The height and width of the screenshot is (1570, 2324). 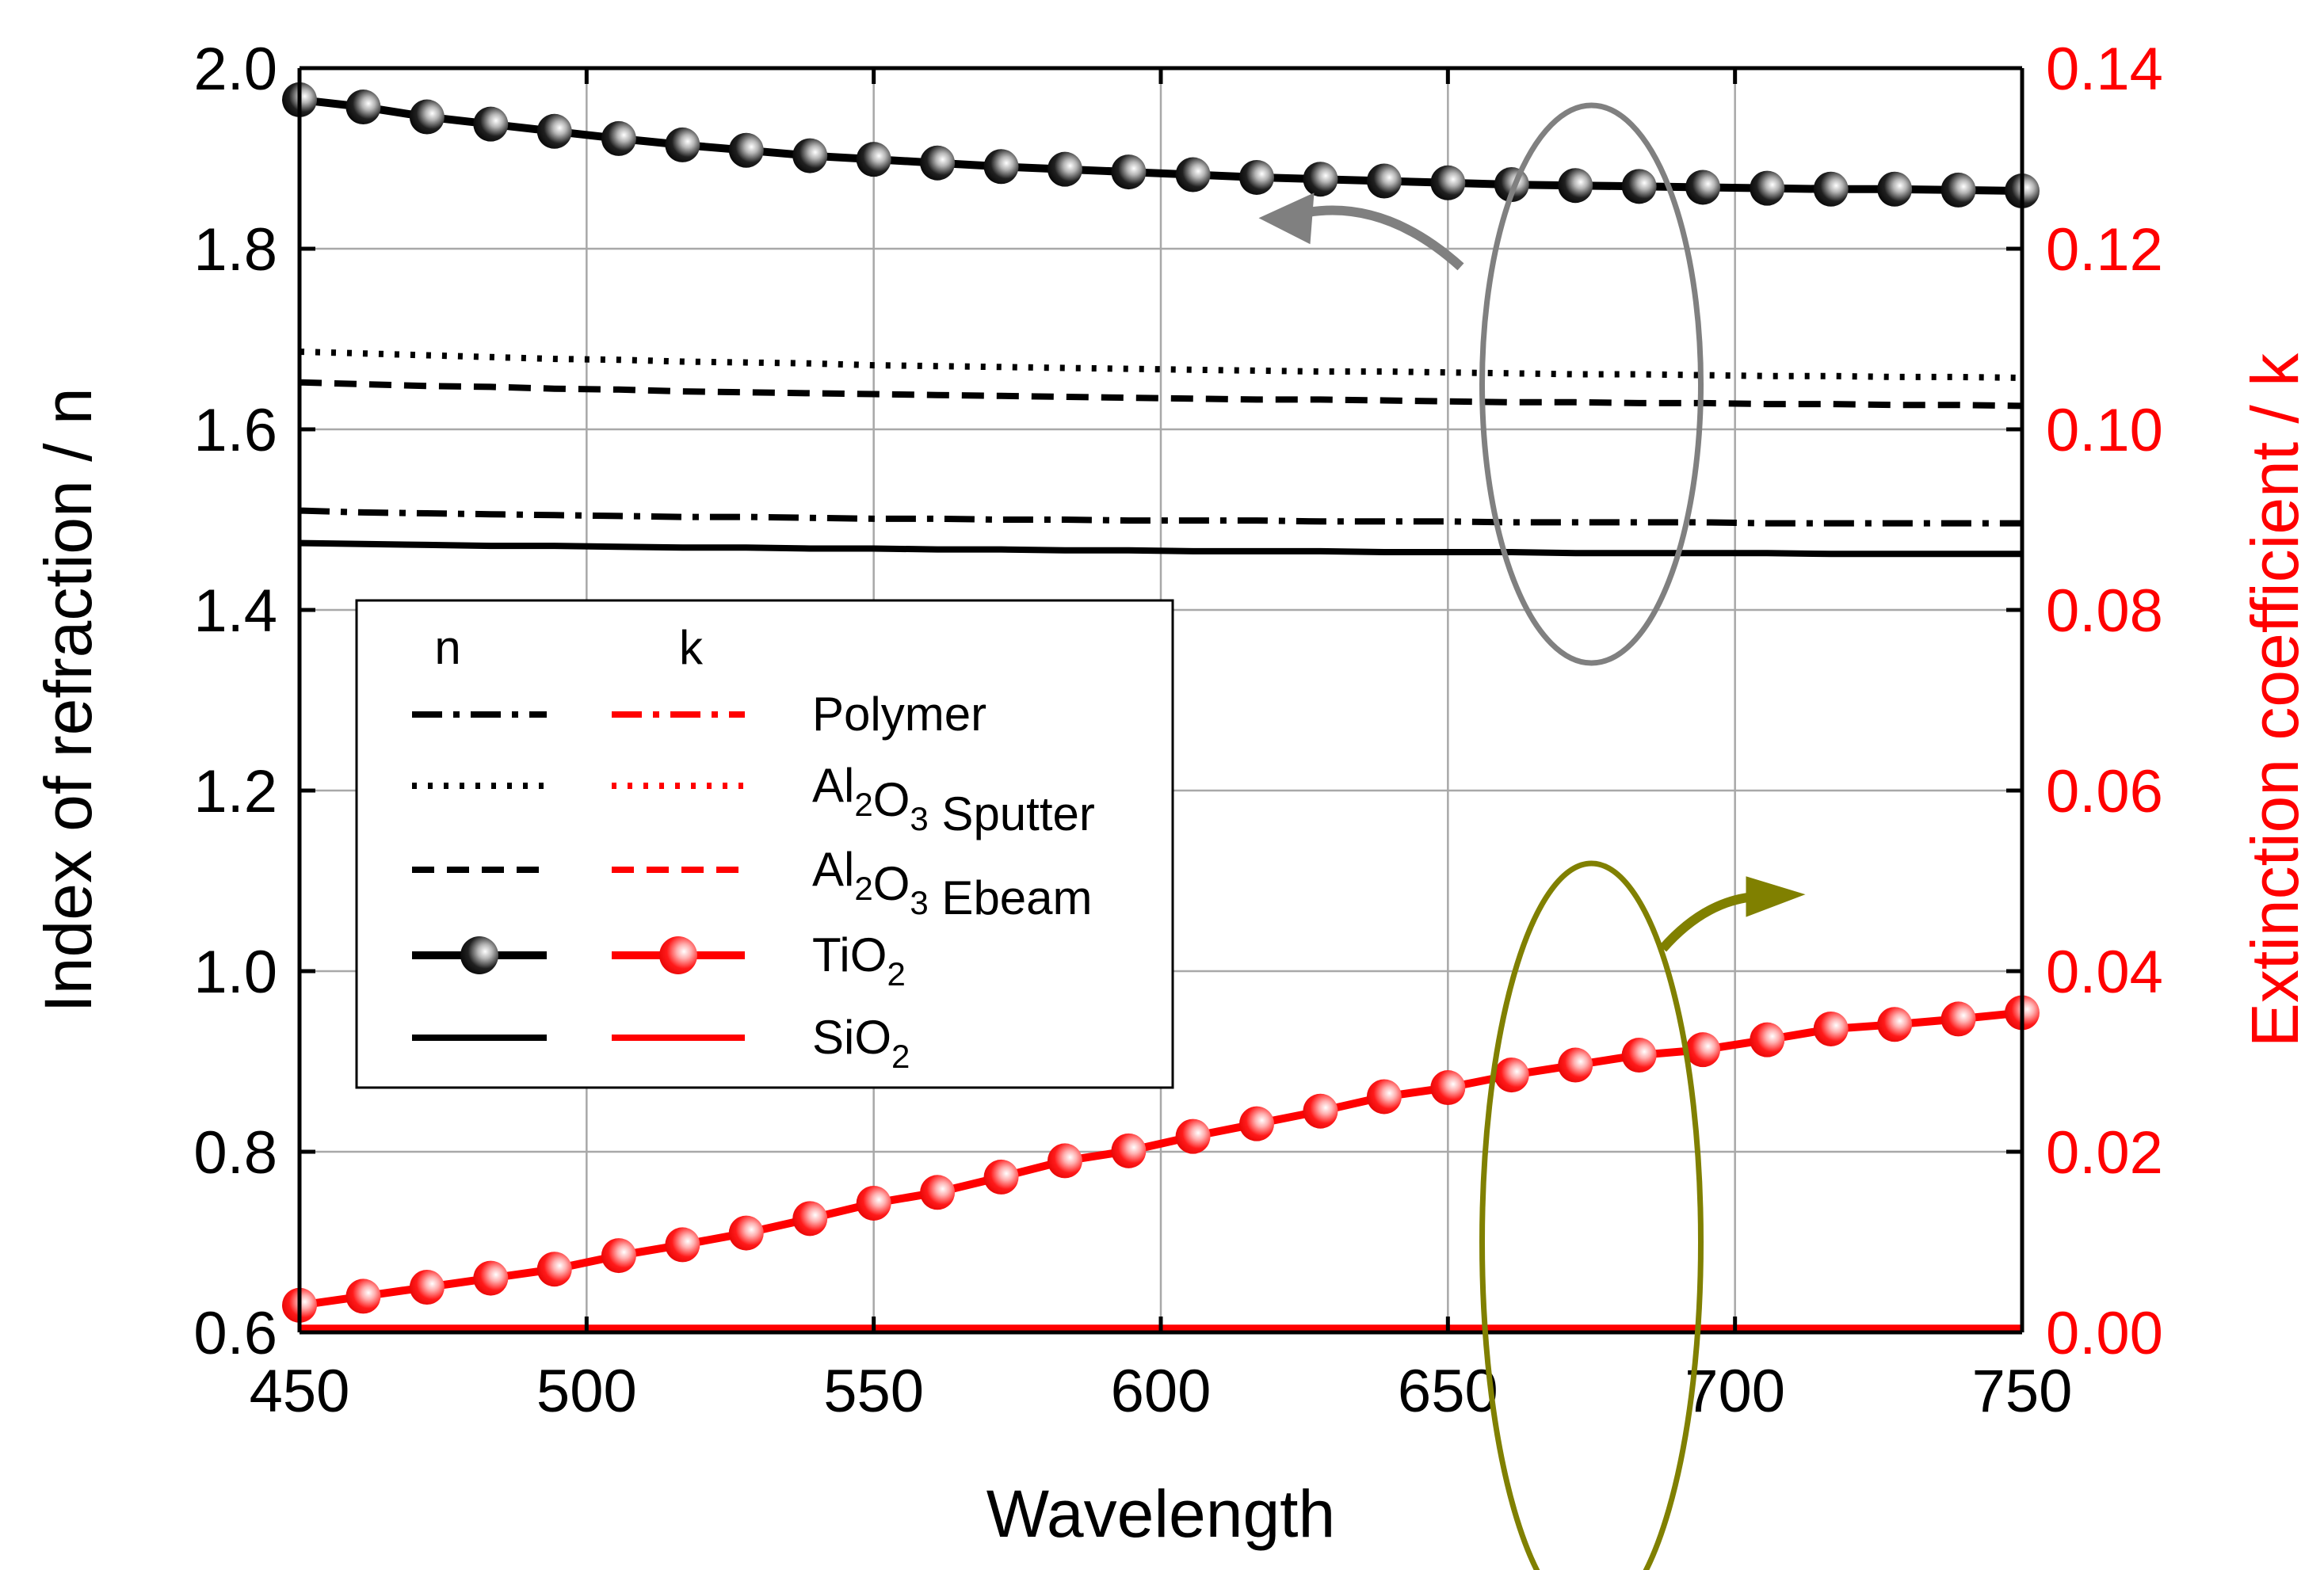 I want to click on k-series-line-tio2, so click(x=1161, y=1158).